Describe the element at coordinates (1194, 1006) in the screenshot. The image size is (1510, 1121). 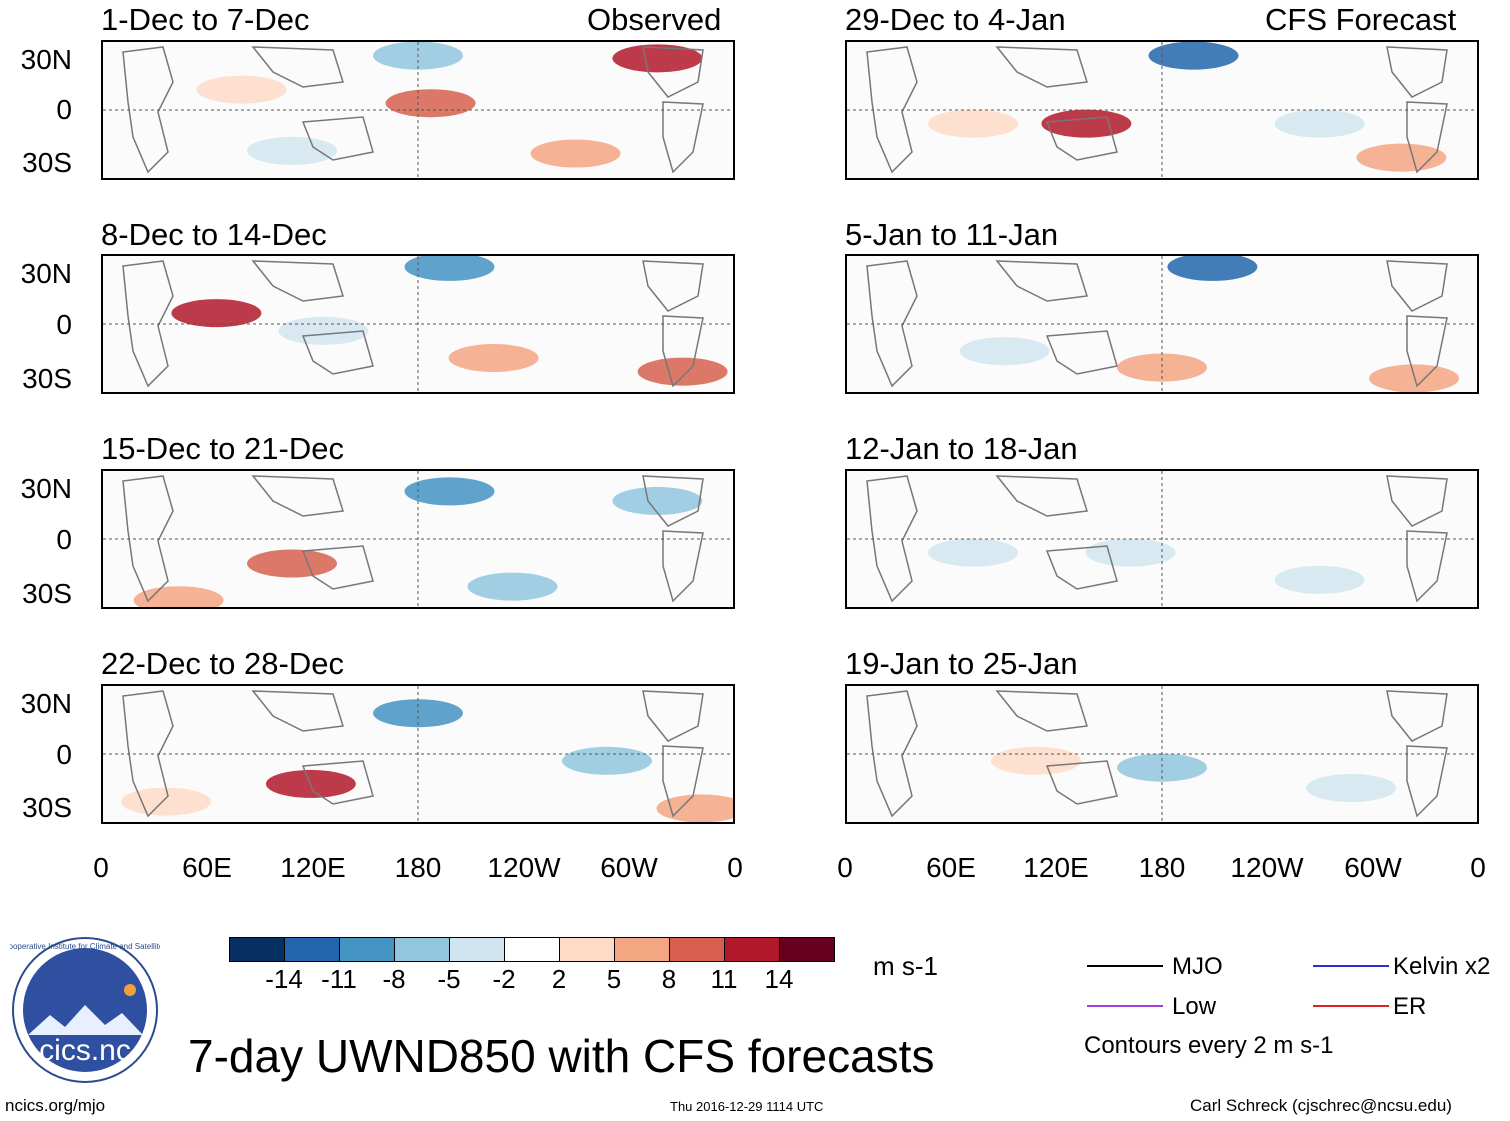
I see `legend-label-low: Low` at that location.